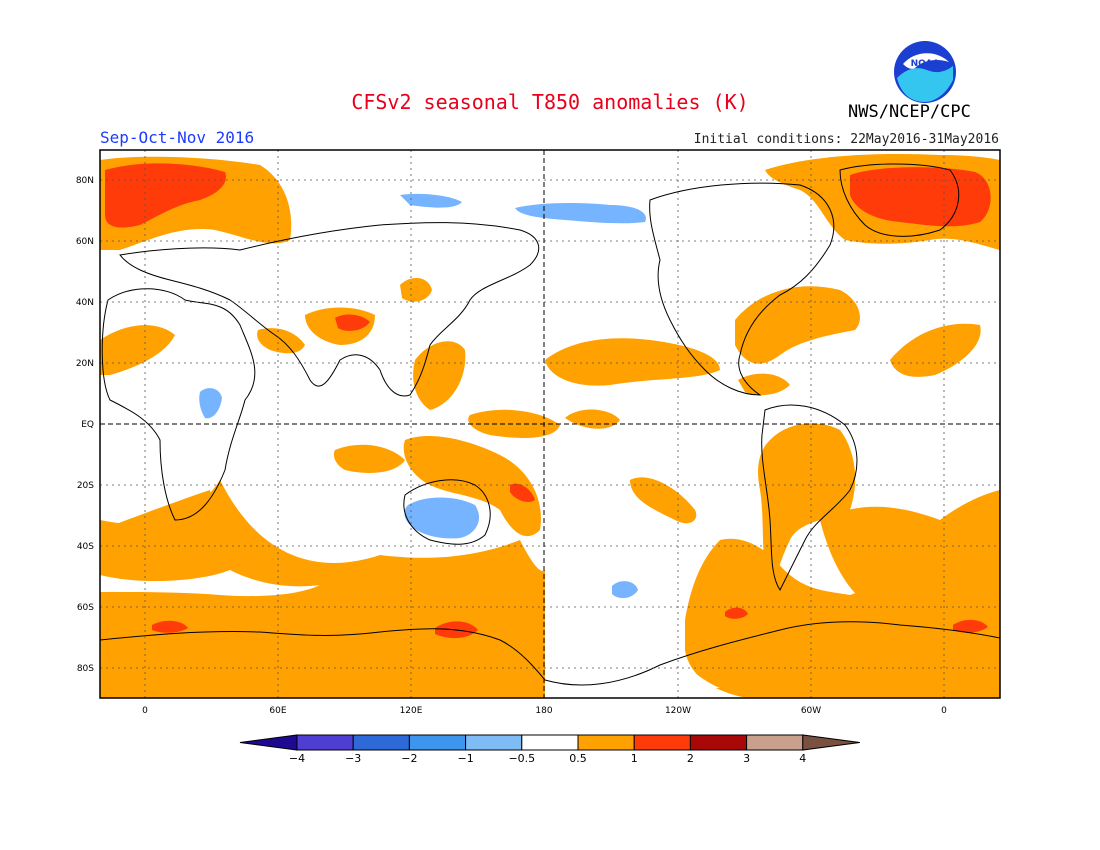 This screenshot has width=1100, height=850. I want to click on colorbar-tick-label: 0.5, so click(578, 758).